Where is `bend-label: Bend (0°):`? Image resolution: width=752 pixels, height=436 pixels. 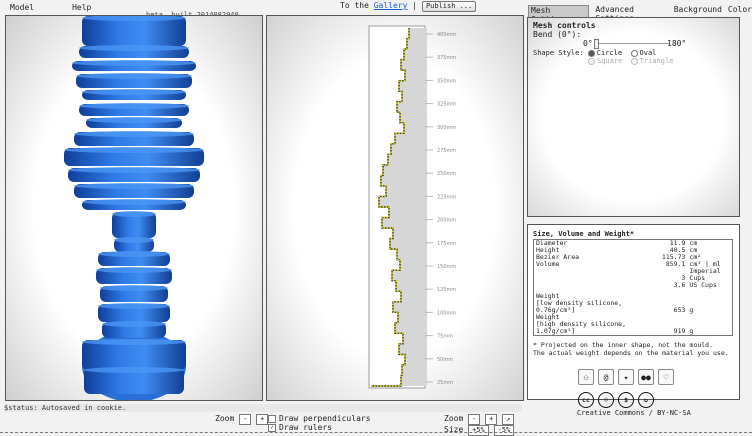
bend-label: Bend (0°): is located at coordinates (557, 34).